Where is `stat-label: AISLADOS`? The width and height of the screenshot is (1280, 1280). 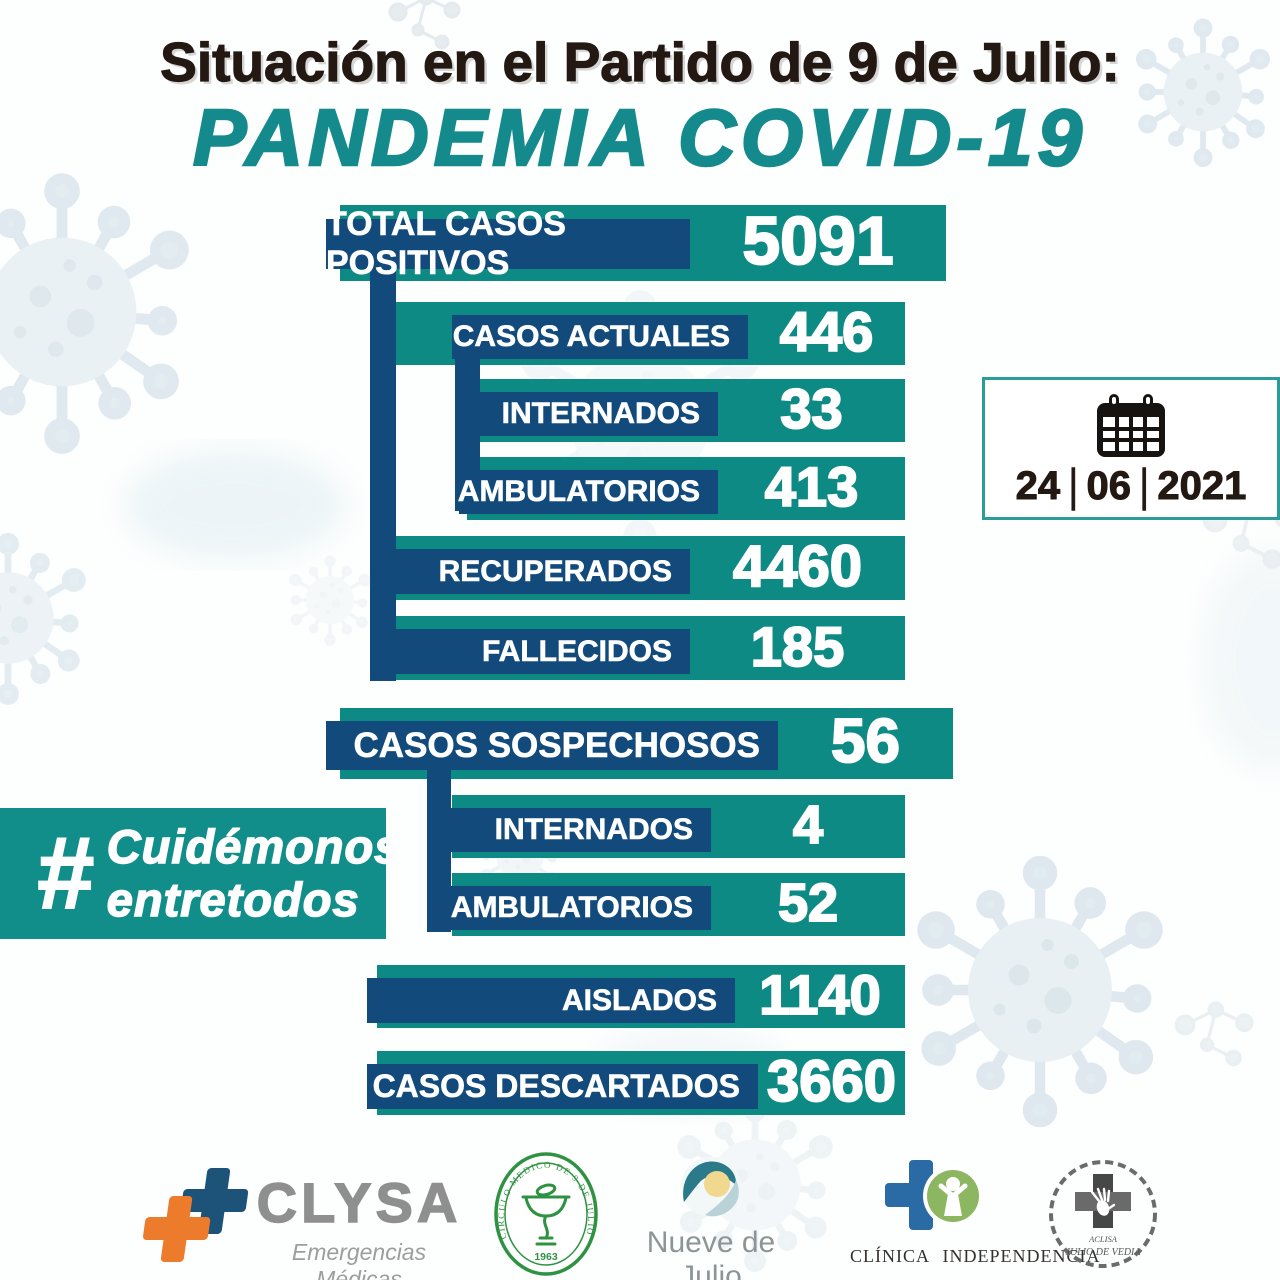
stat-label: AISLADOS is located at coordinates (639, 1000).